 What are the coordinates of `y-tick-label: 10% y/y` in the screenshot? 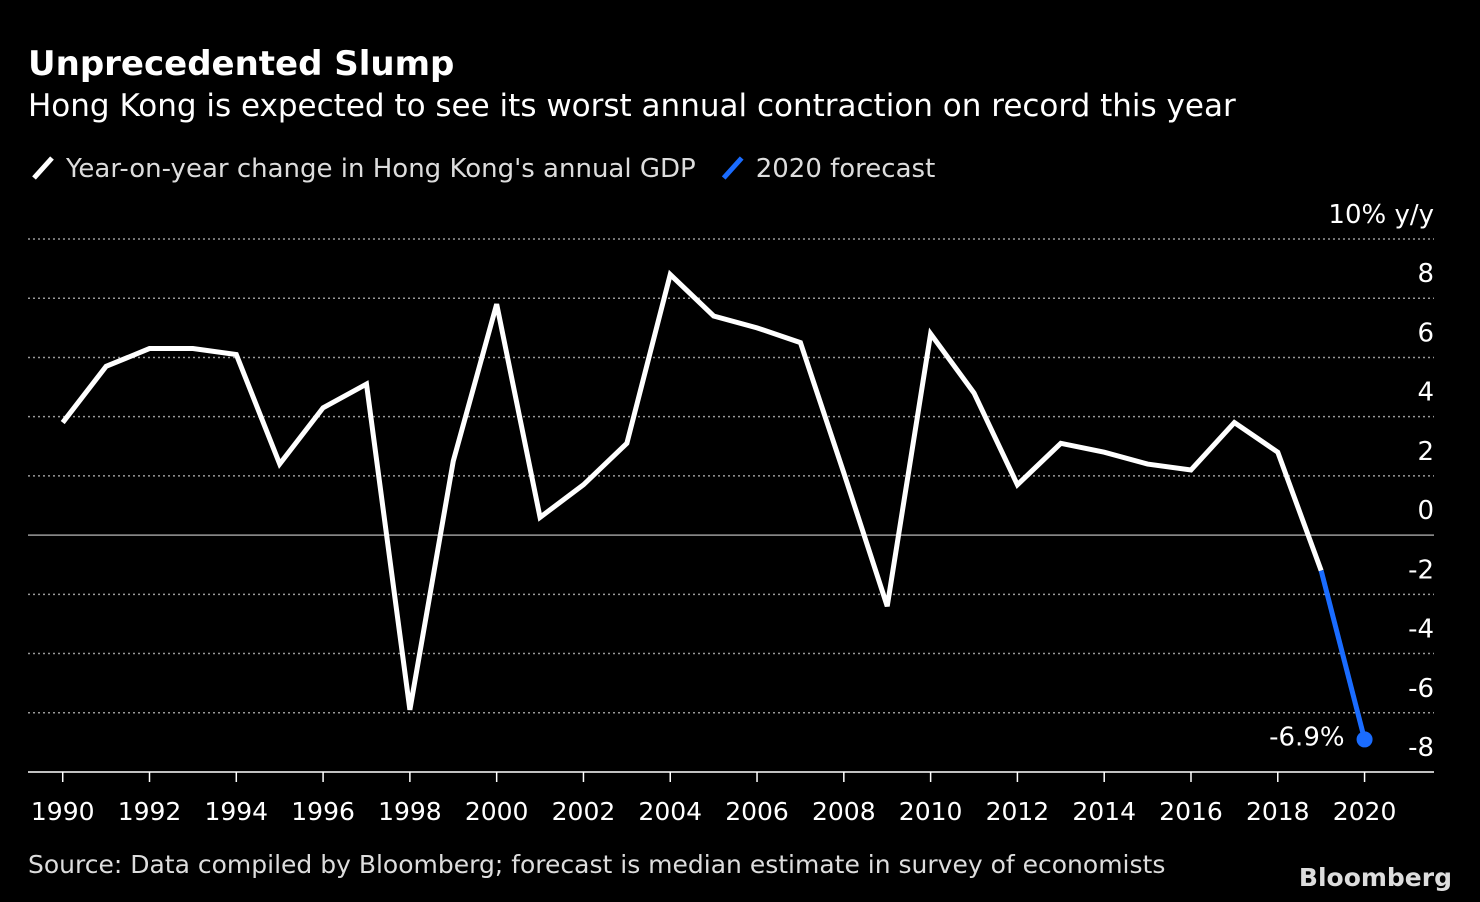 It's located at (1381, 215).